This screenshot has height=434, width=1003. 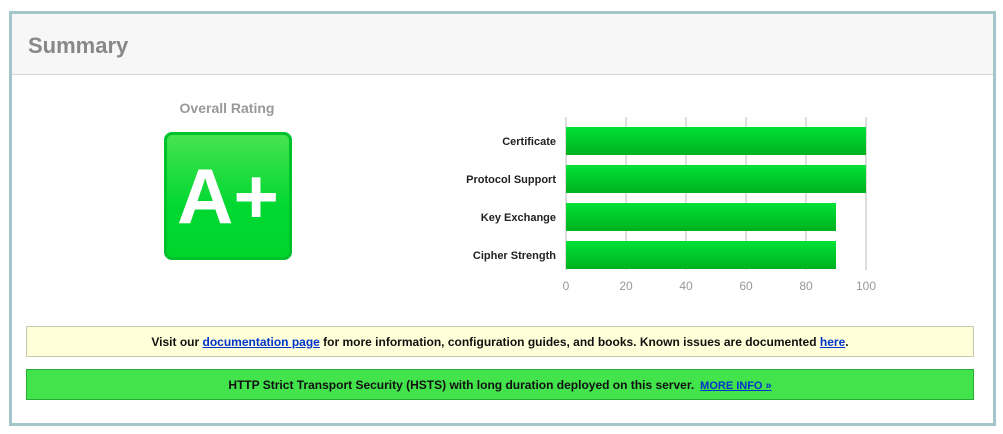 What do you see at coordinates (177, 342) in the screenshot?
I see `notice-text: Visit our` at bounding box center [177, 342].